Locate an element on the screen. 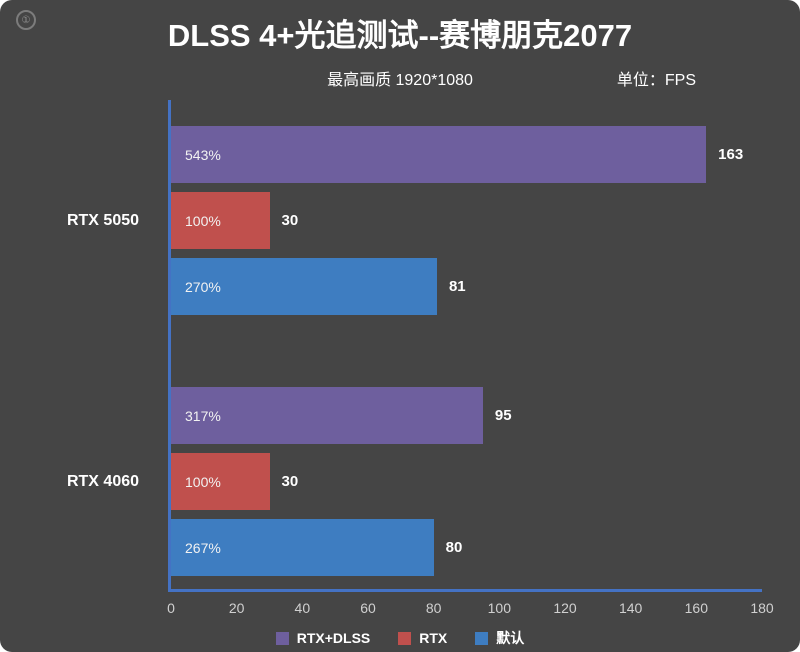 The width and height of the screenshot is (800, 652). bar-row: 317% 95 is located at coordinates (466, 415).